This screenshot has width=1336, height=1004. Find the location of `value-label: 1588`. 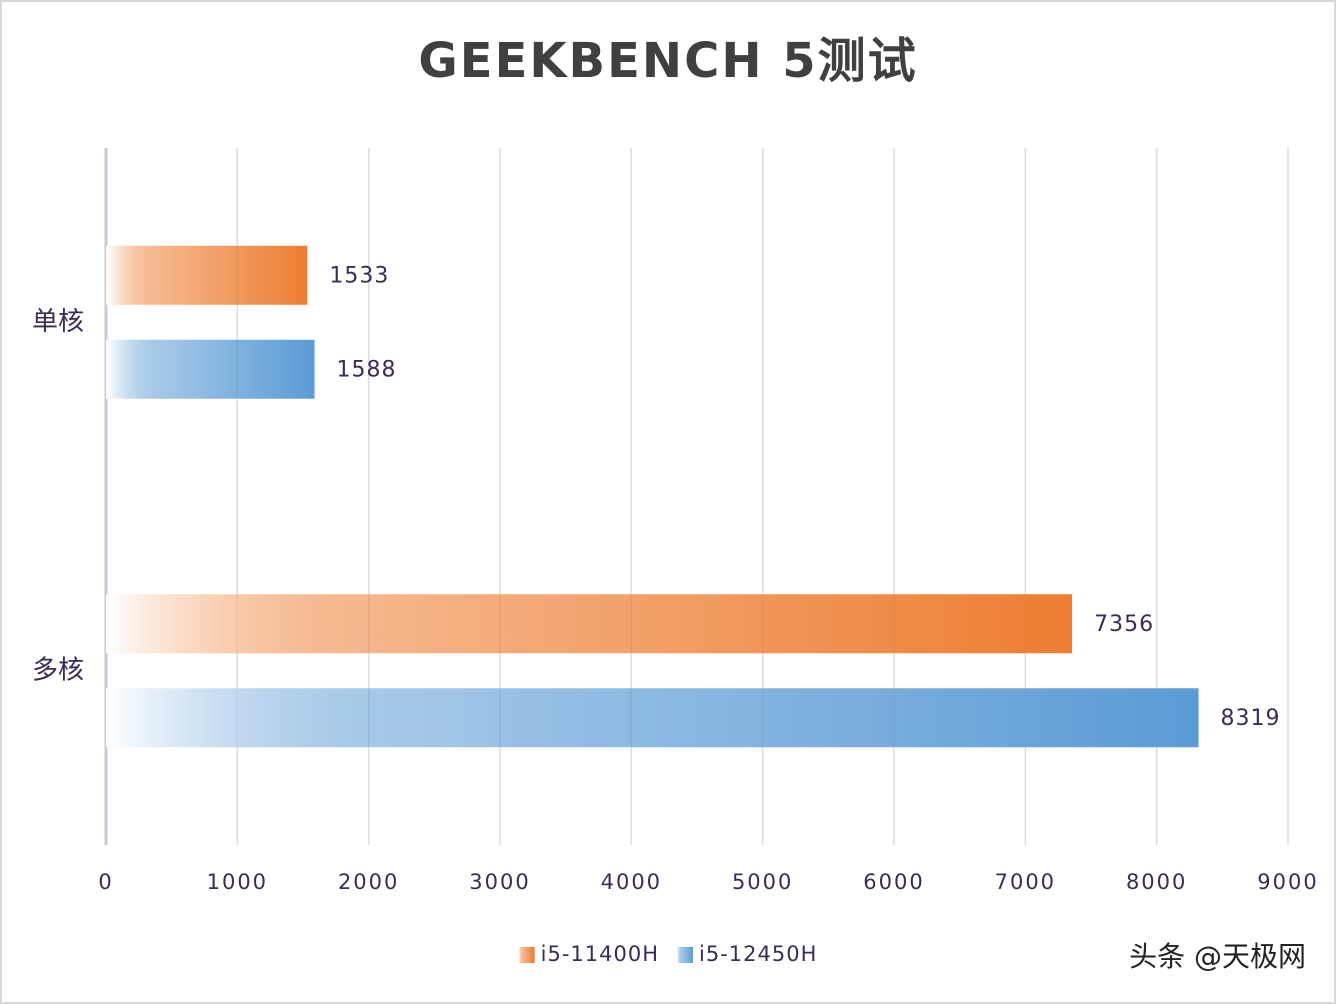

value-label: 1588 is located at coordinates (367, 369).